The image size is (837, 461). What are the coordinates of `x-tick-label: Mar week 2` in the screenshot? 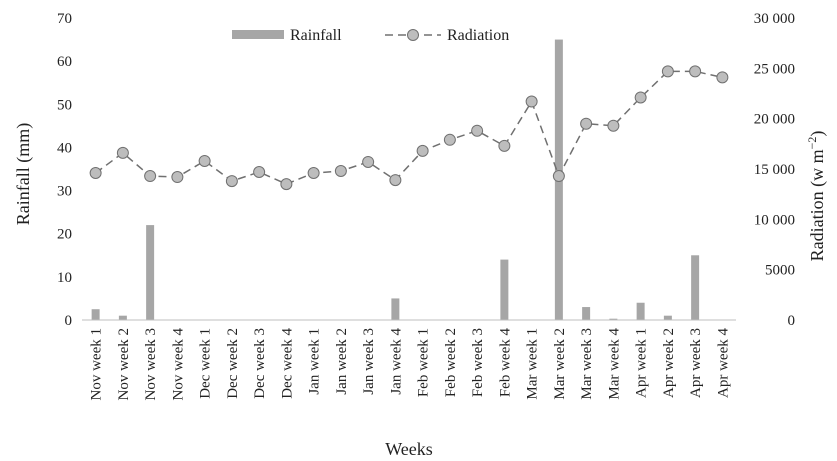 It's located at (560, 364).